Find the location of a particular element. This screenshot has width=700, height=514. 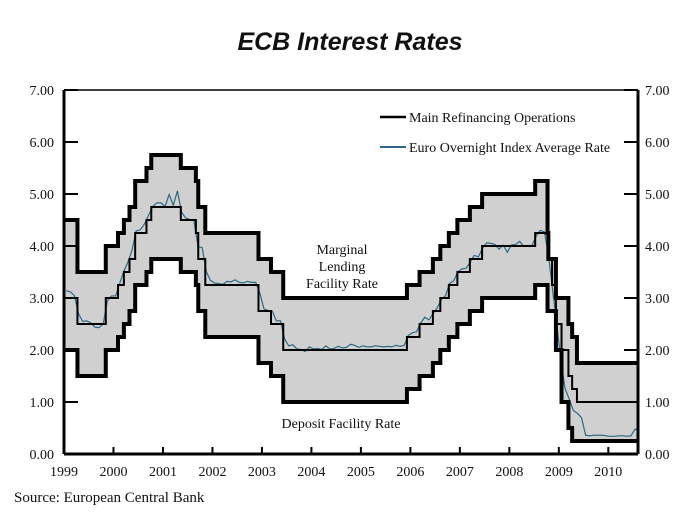

source-note: Source: European Central Bank is located at coordinates (109, 498).